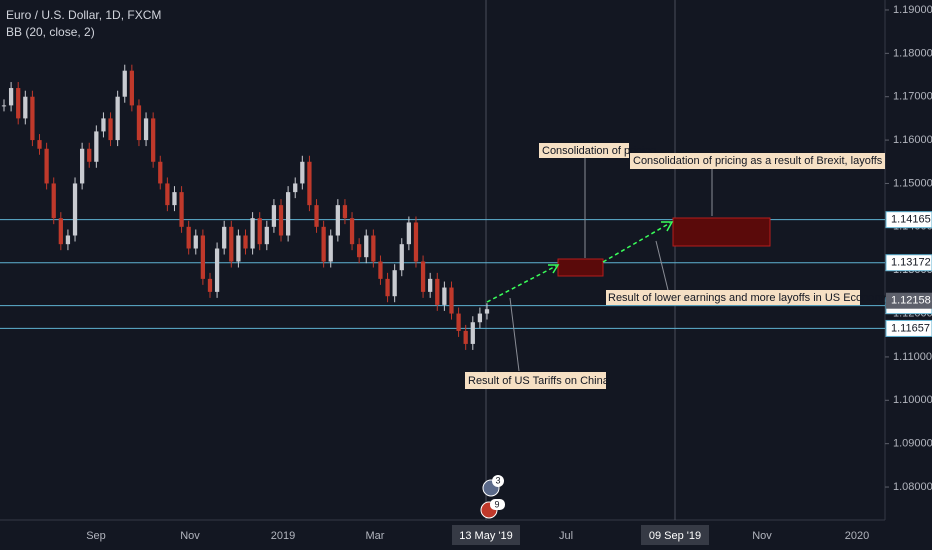 Image resolution: width=932 pixels, height=550 pixels. I want to click on y-tick-label: 1.16000, so click(912, 140).